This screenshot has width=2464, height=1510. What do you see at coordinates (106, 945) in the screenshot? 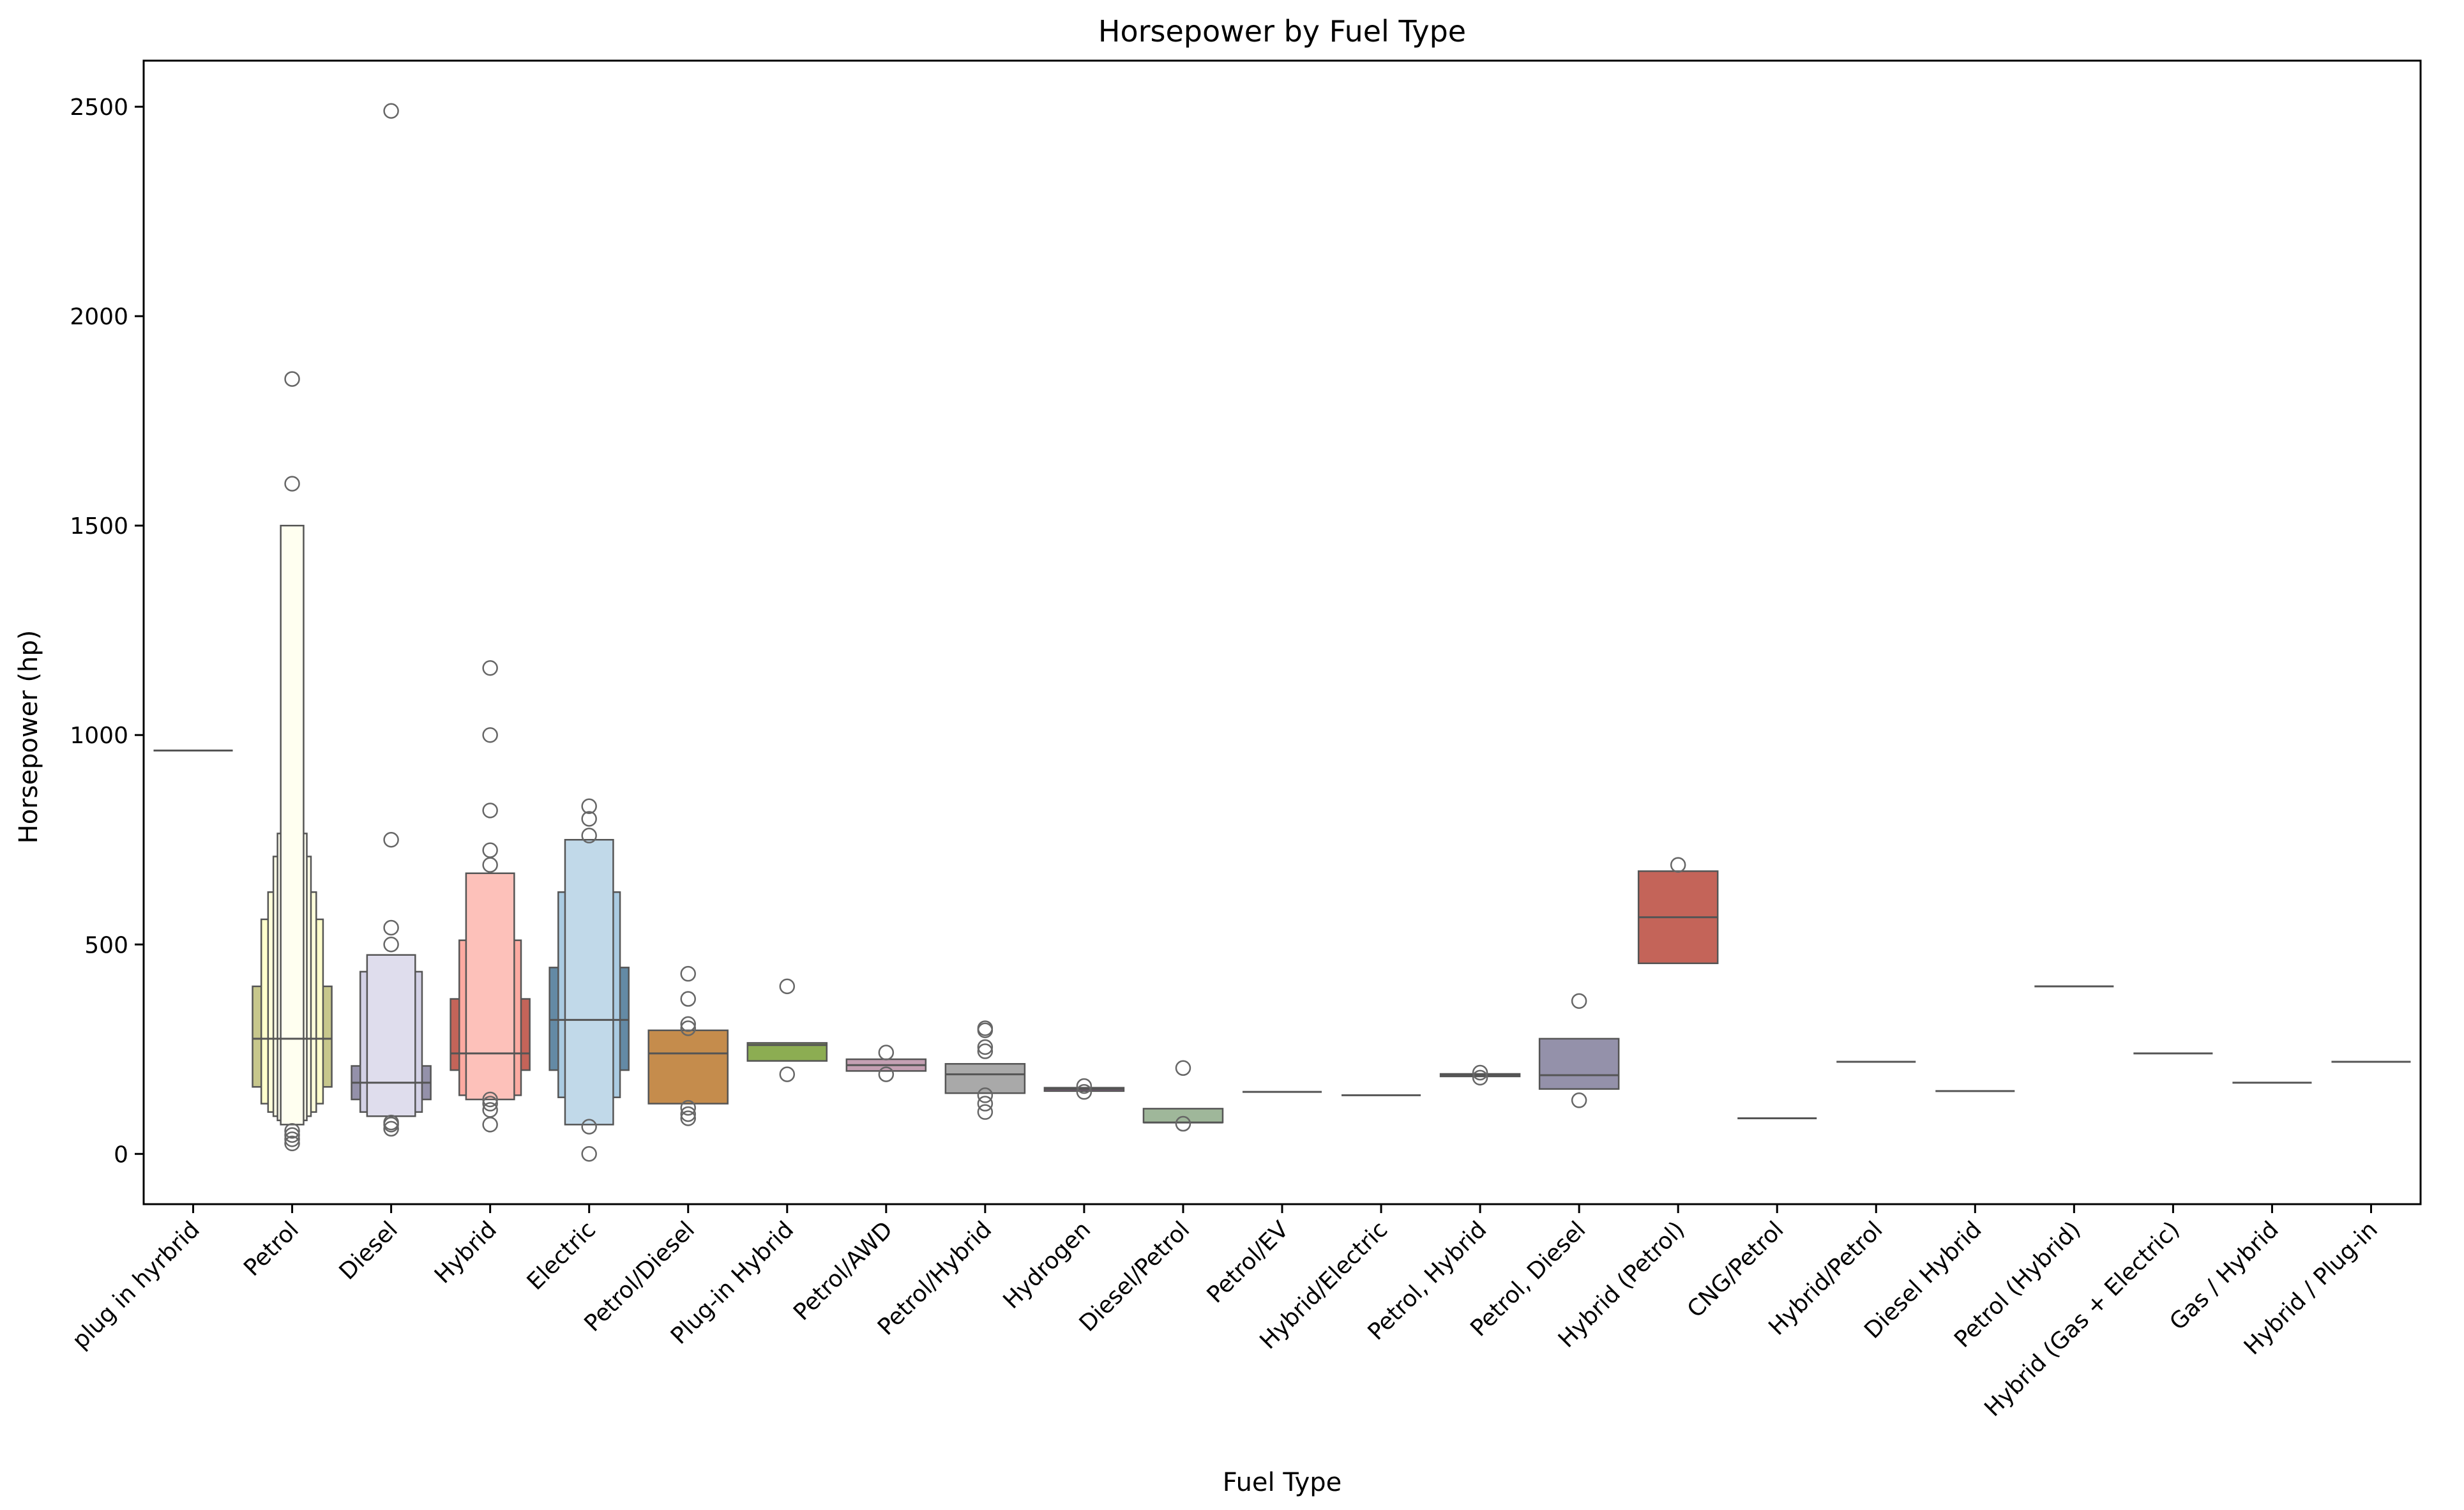
I see `y-tick-label: 500` at bounding box center [106, 945].